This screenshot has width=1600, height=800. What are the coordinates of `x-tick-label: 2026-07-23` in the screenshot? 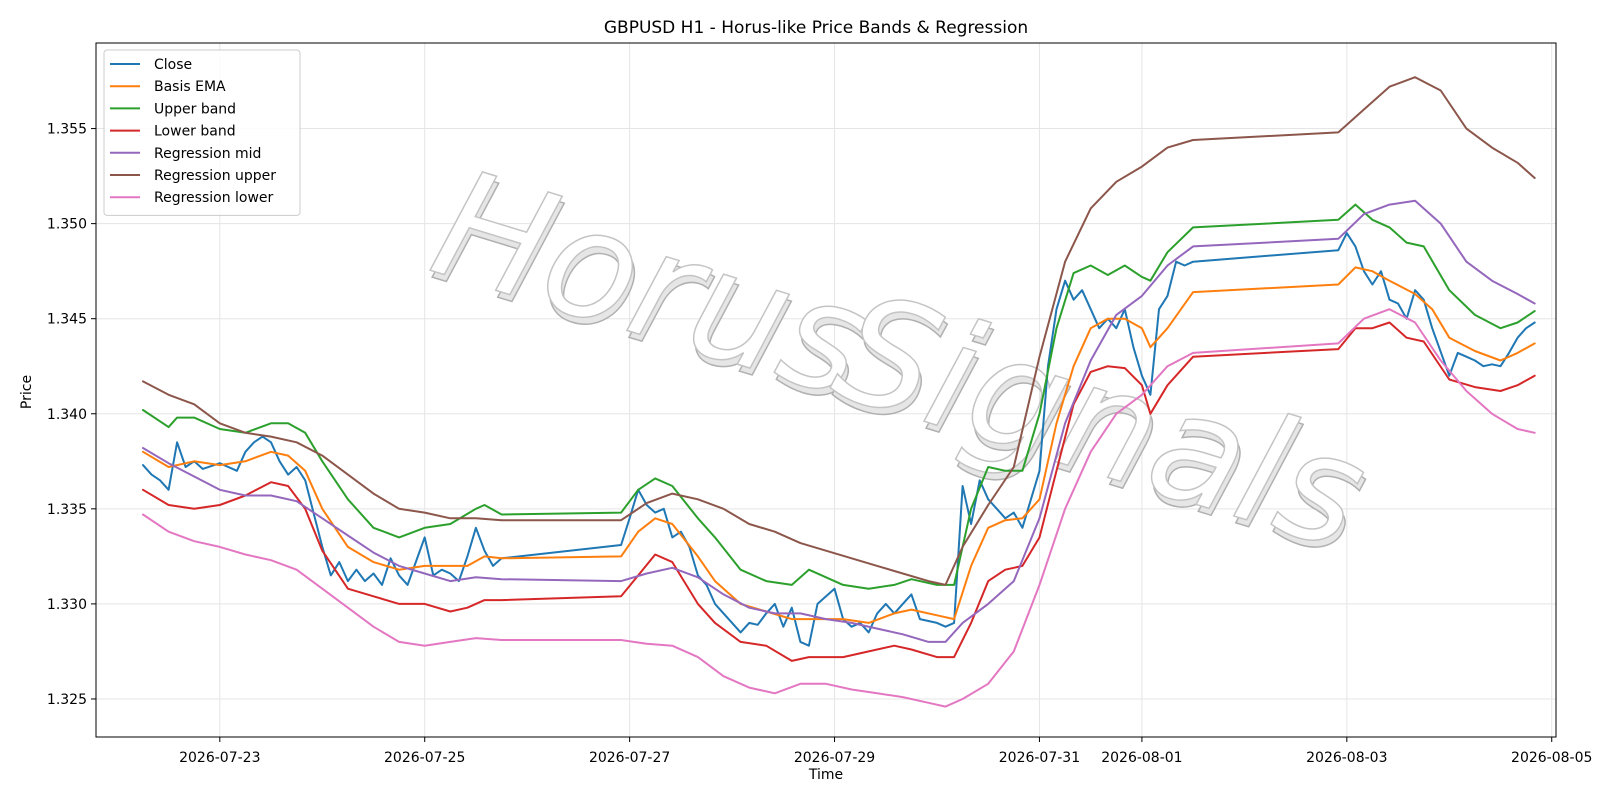 It's located at (219, 758).